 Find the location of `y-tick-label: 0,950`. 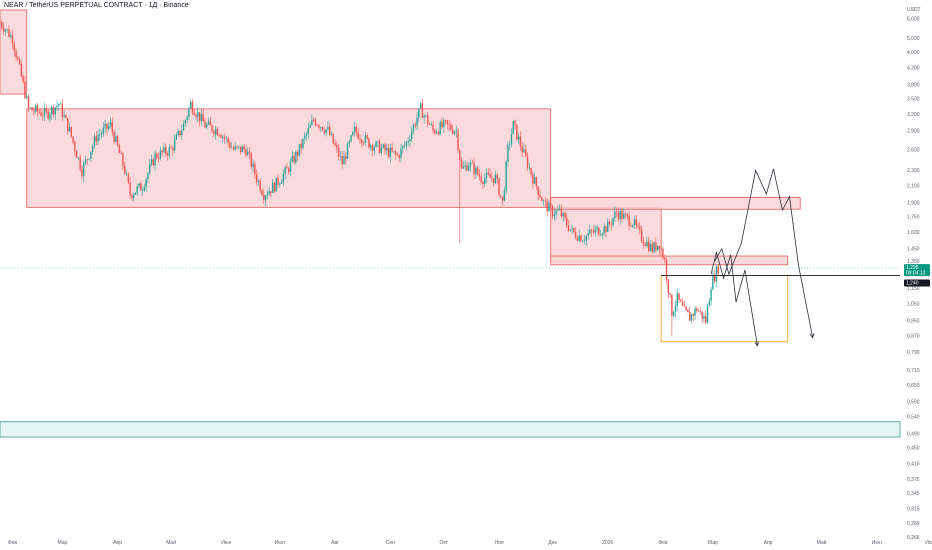

y-tick-label: 0,950 is located at coordinates (913, 322).